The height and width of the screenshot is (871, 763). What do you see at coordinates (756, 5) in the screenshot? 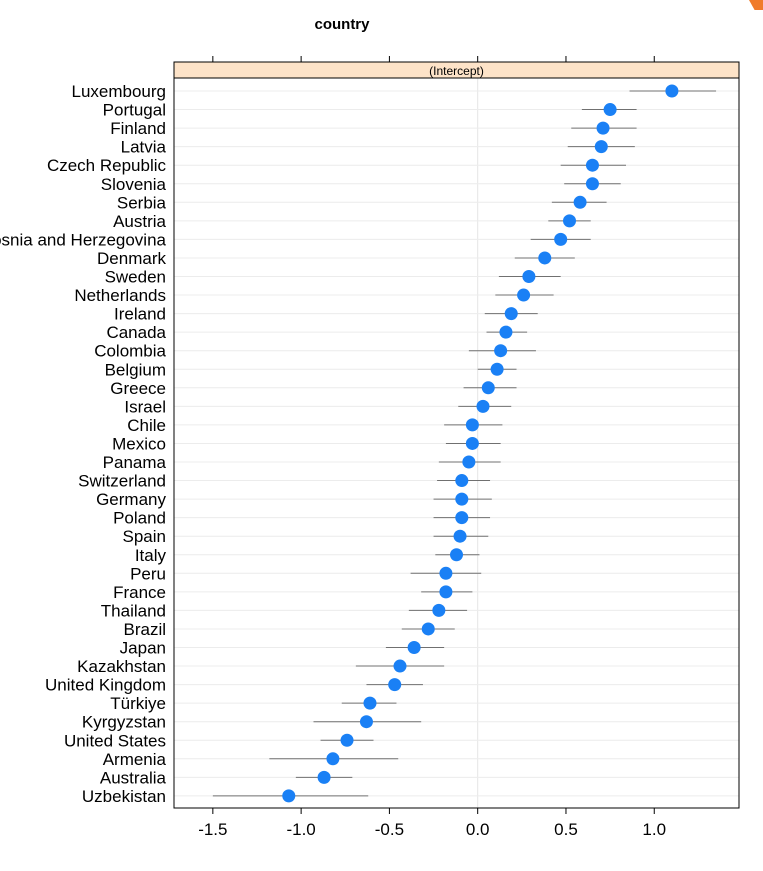
I see `corner-logo-fragment` at bounding box center [756, 5].